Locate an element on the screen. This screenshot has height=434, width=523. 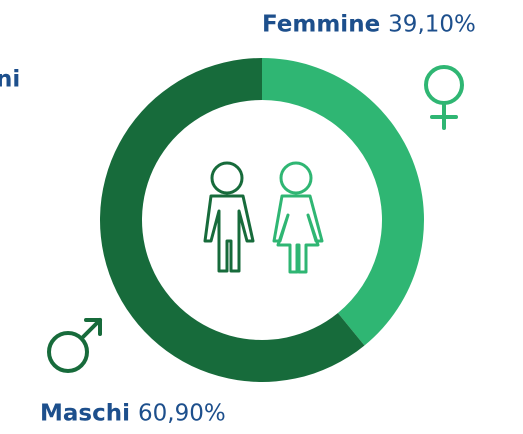
value-label: 39,10% is located at coordinates (432, 25).